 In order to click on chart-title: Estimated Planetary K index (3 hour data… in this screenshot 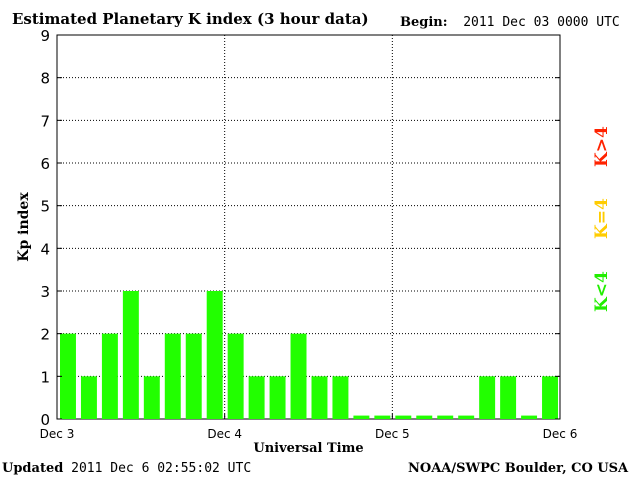, I will do `click(190, 19)`.